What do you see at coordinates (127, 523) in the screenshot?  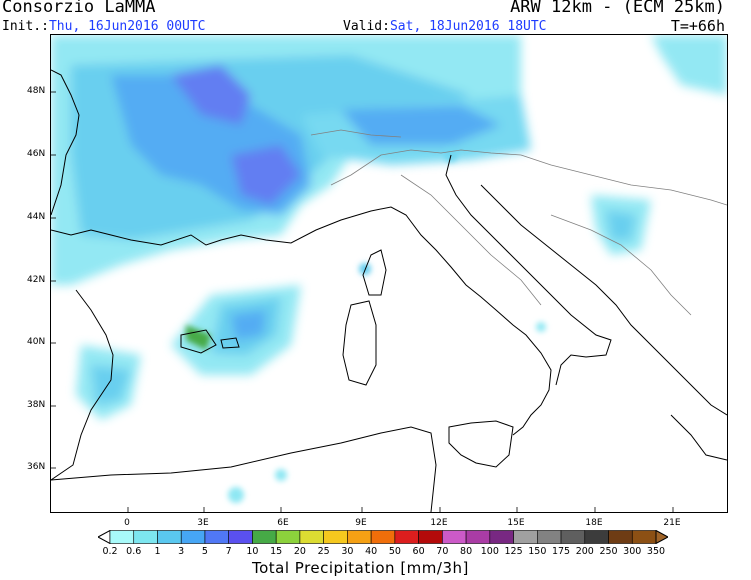 I see `lon-label-0: 0` at bounding box center [127, 523].